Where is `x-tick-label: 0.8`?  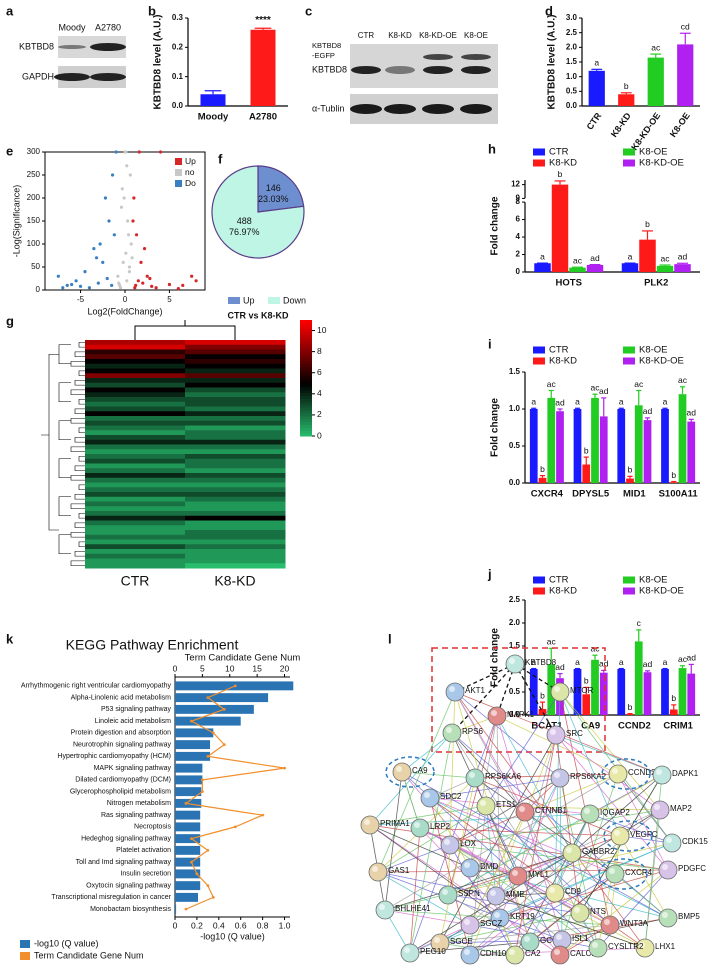
x-tick-label: 0.8 is located at coordinates (263, 925).